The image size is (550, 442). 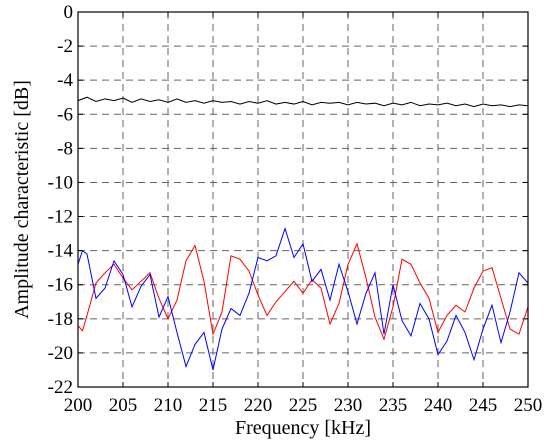 What do you see at coordinates (60, 182) in the screenshot?
I see `y-tick-label: -10` at bounding box center [60, 182].